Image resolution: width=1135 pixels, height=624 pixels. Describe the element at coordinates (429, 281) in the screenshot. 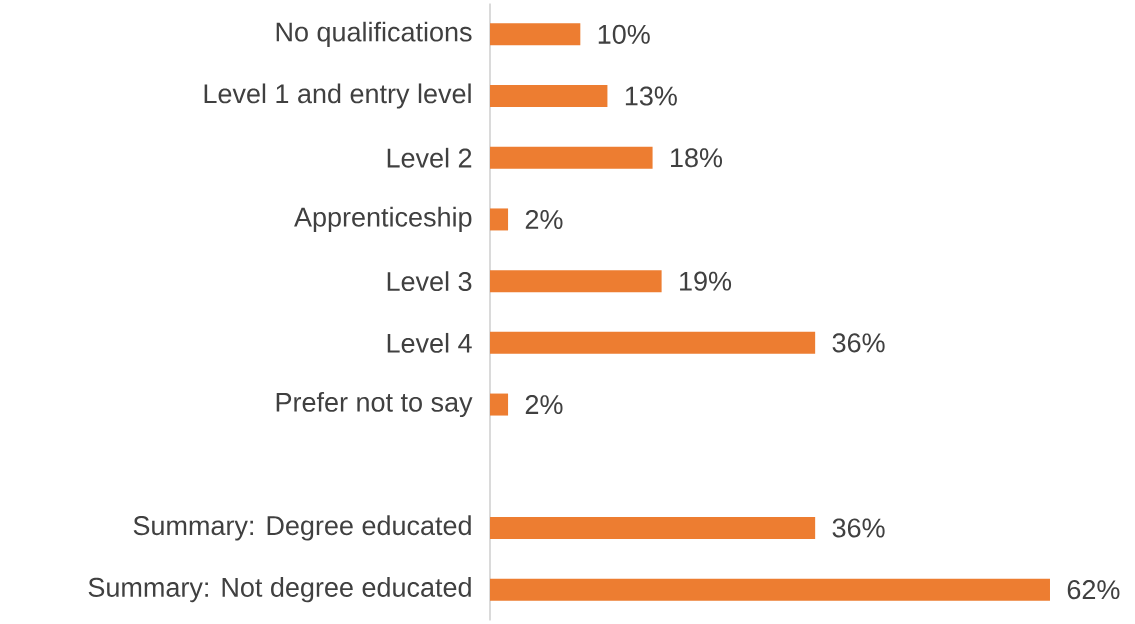

I see `y-tick-label: Level 3` at that location.